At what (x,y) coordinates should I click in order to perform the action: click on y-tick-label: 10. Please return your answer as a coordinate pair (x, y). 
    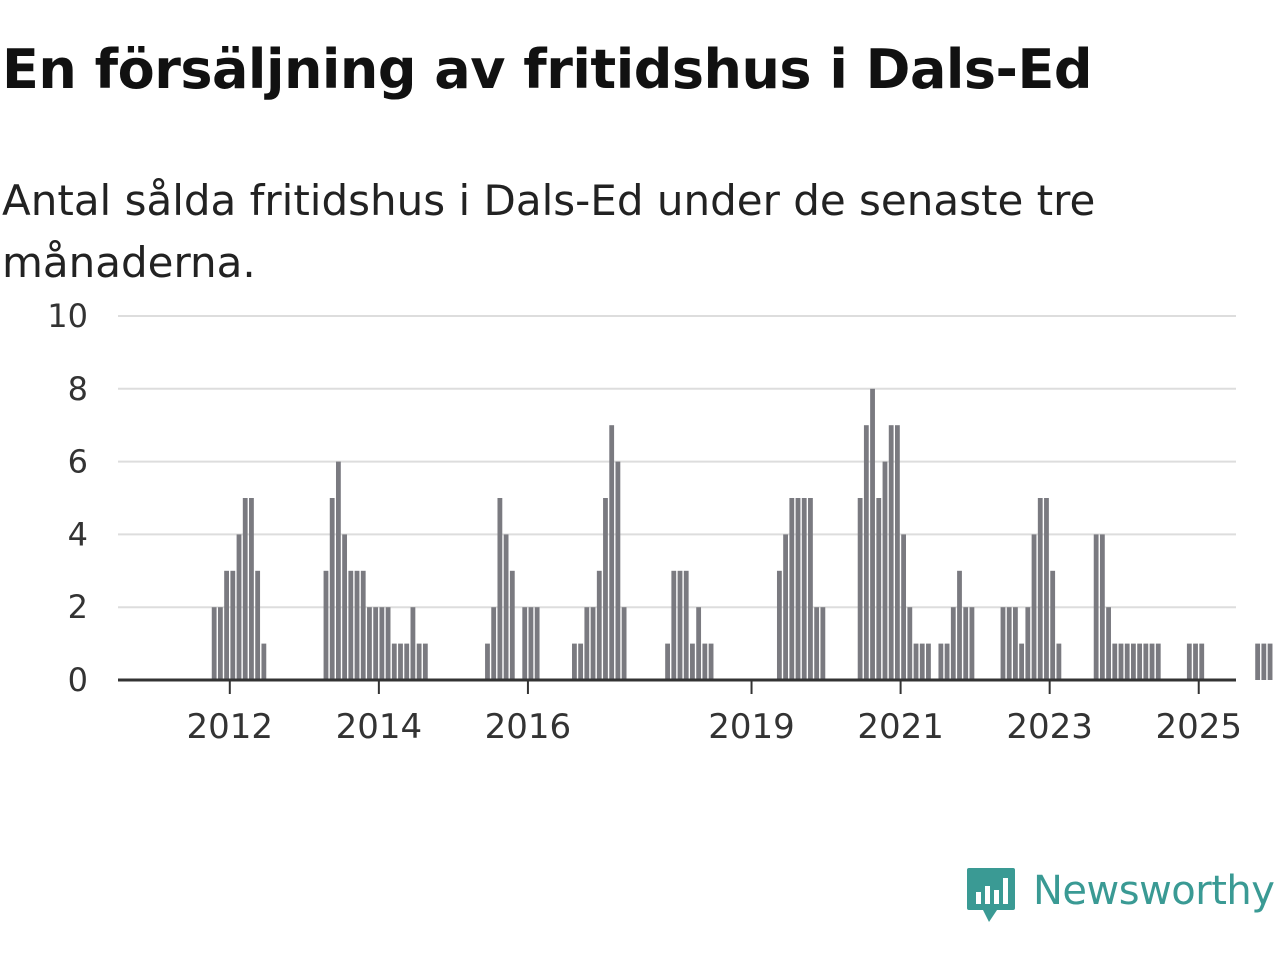
    Looking at the image, I should click on (67, 316).